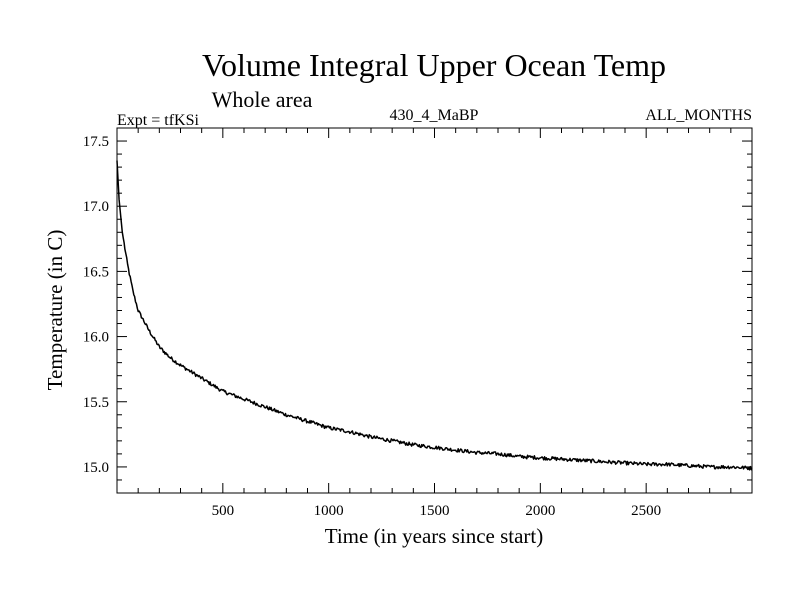  I want to click on y-axis-label: Temperature (in C), so click(55, 310).